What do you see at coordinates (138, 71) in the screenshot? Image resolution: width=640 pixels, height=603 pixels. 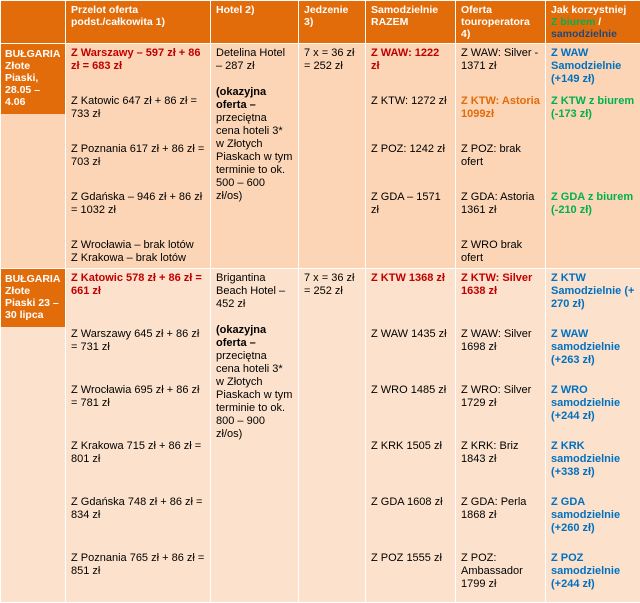 I see `flight-item: Z Warszawy – 597 zł + 86 zł = 683 zł` at bounding box center [138, 71].